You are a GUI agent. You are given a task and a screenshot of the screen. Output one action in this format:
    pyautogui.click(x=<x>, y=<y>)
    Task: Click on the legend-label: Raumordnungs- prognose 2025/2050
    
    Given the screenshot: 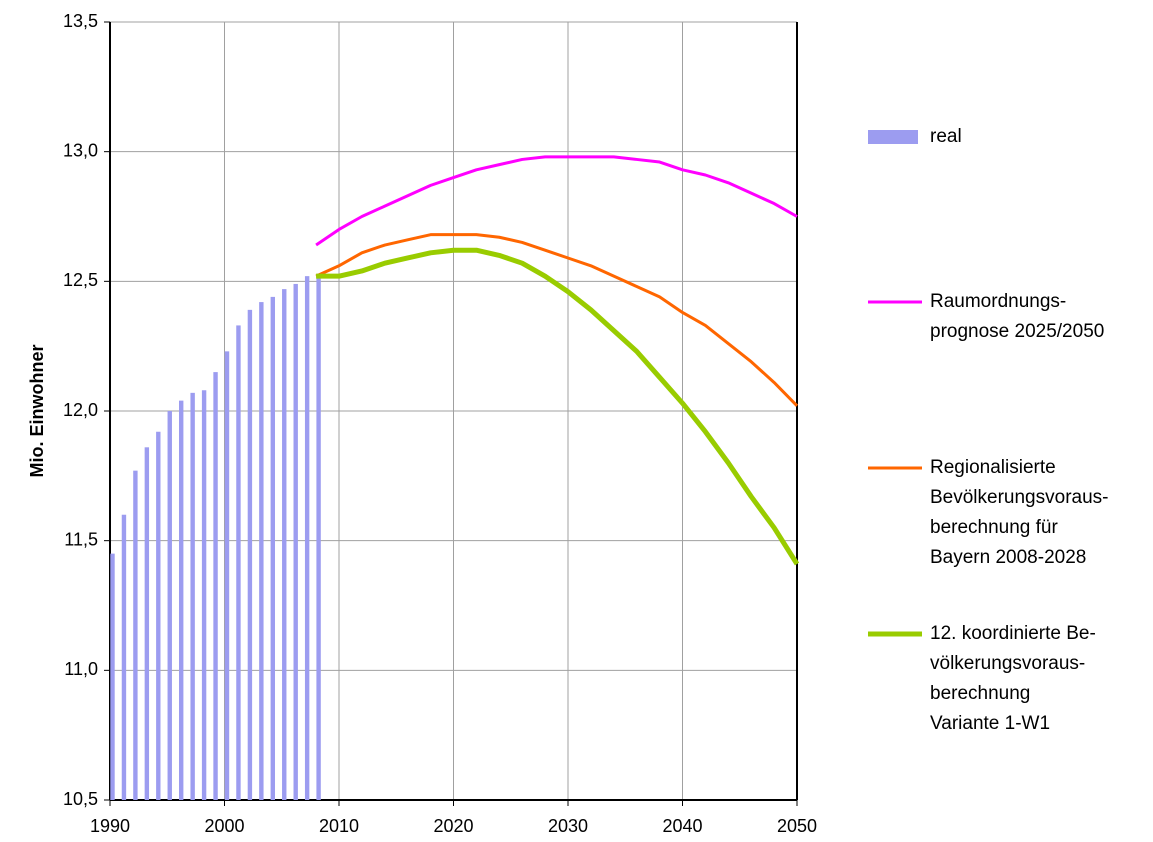 What is the action you would take?
    pyautogui.click(x=1017, y=316)
    